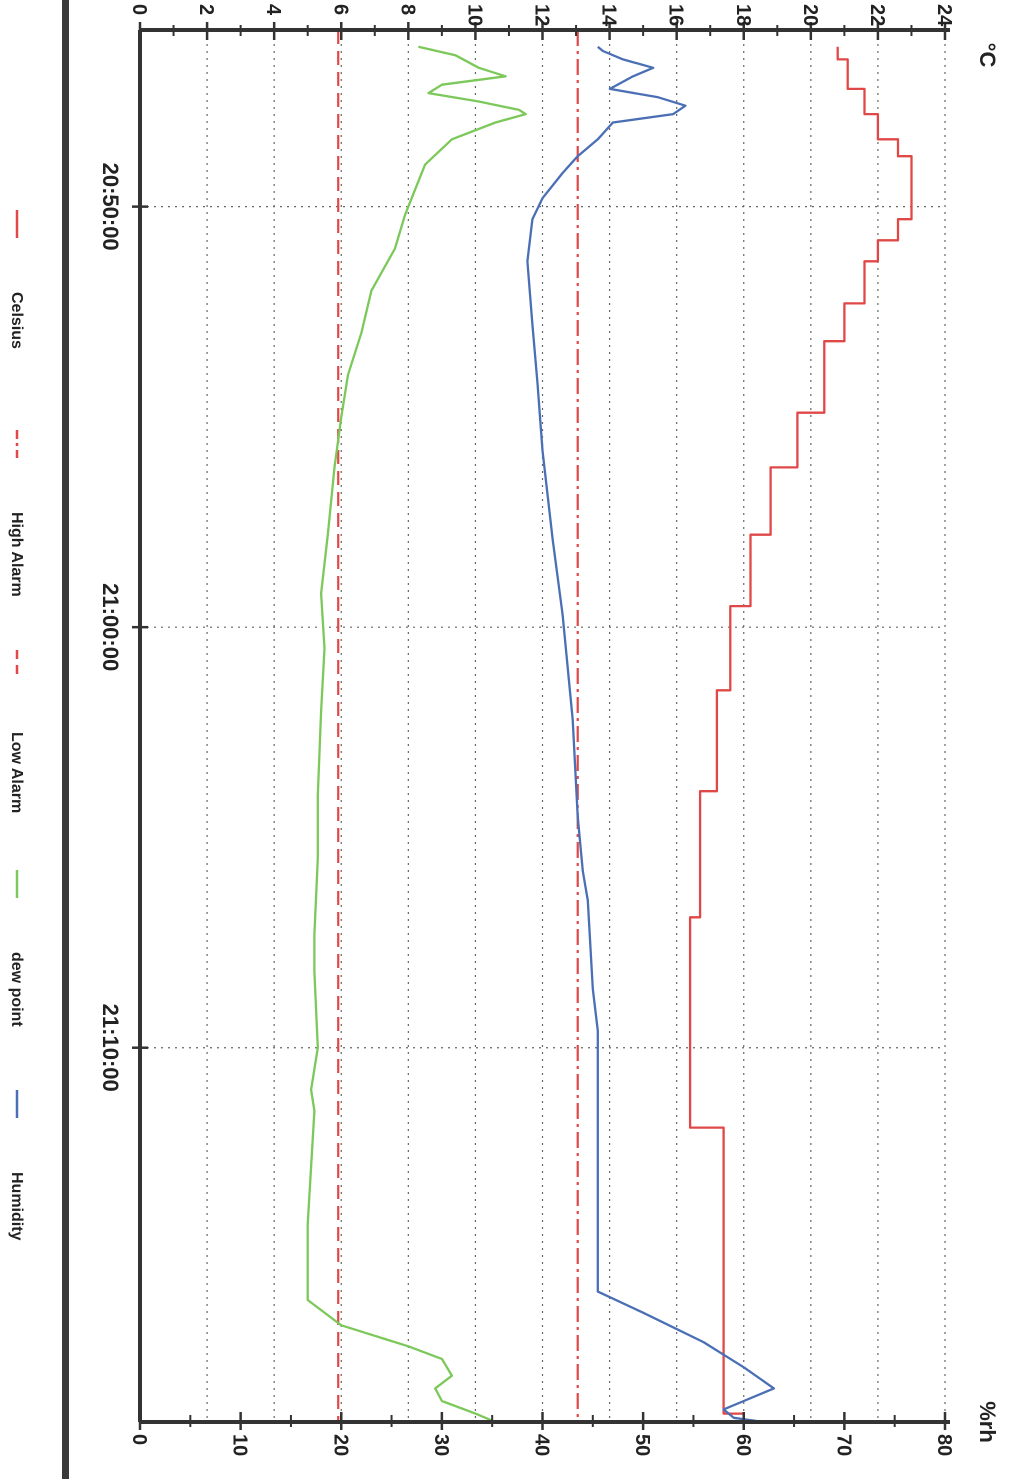 Image resolution: width=1010 pixels, height=1479 pixels. I want to click on page-border, so click(65, 739).